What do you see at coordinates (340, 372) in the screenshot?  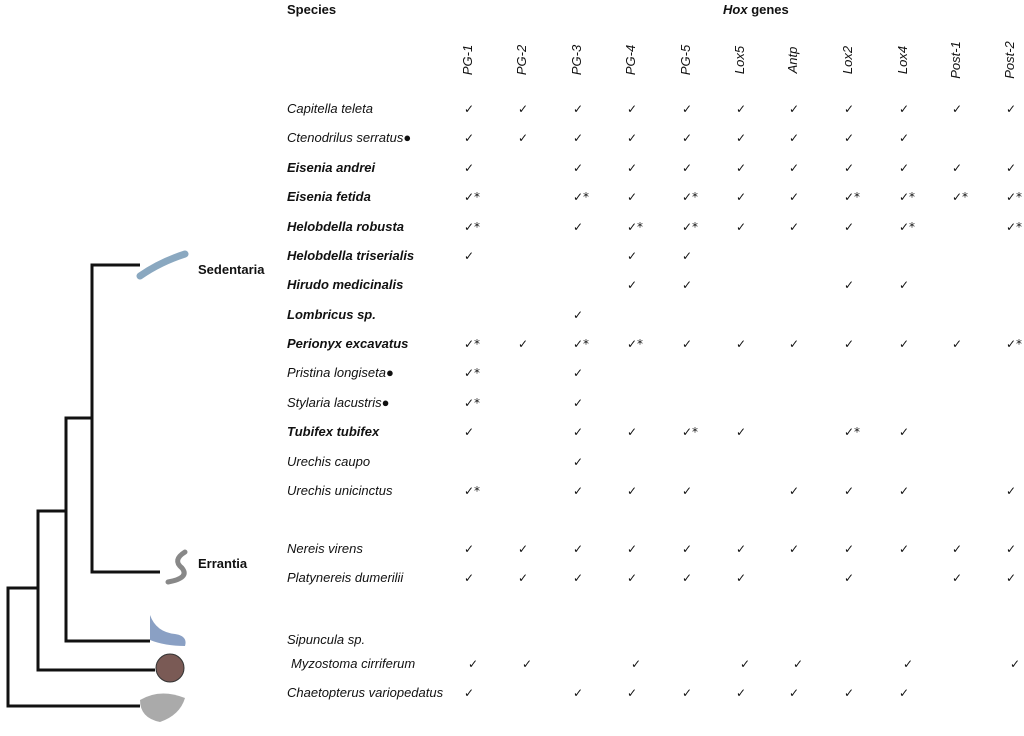 I see `species-name: Pristina longiseta●` at bounding box center [340, 372].